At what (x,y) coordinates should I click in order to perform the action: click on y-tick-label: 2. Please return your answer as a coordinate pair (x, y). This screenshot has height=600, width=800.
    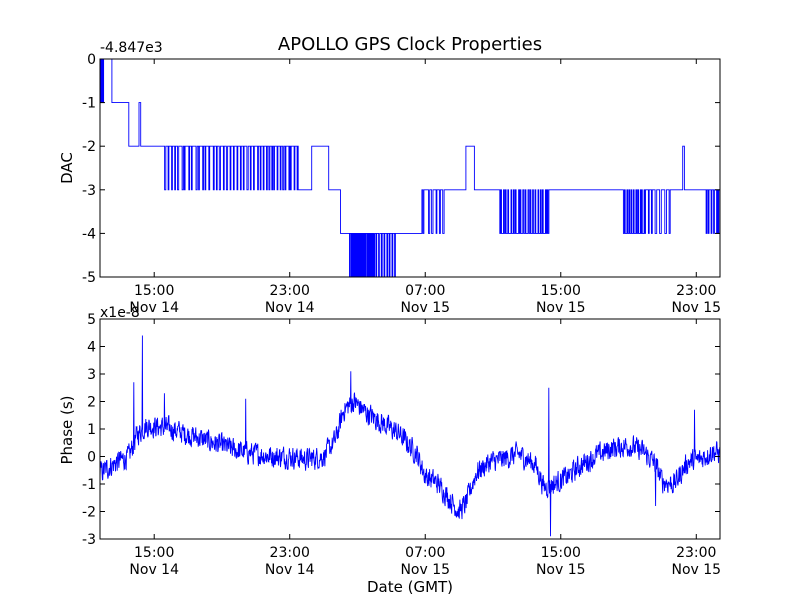
    Looking at the image, I should click on (91, 403).